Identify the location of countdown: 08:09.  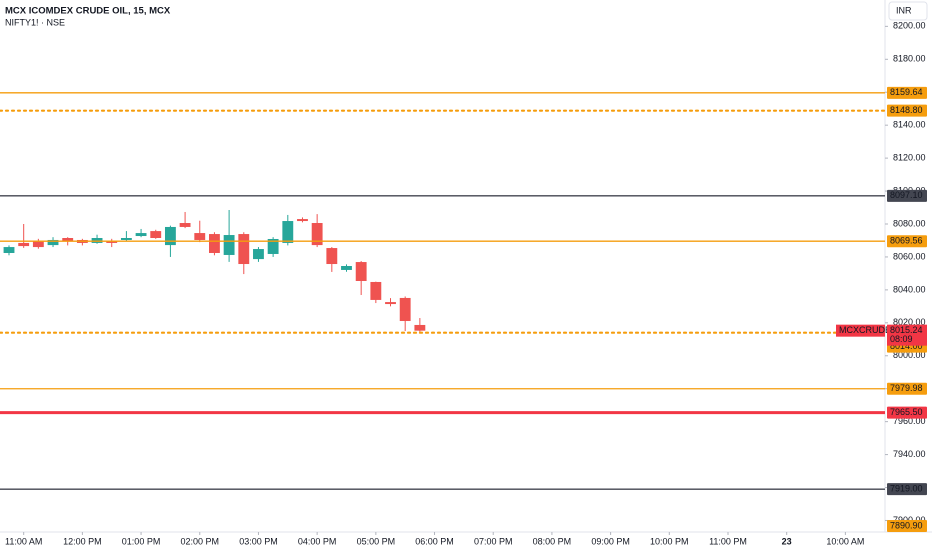
(901, 339).